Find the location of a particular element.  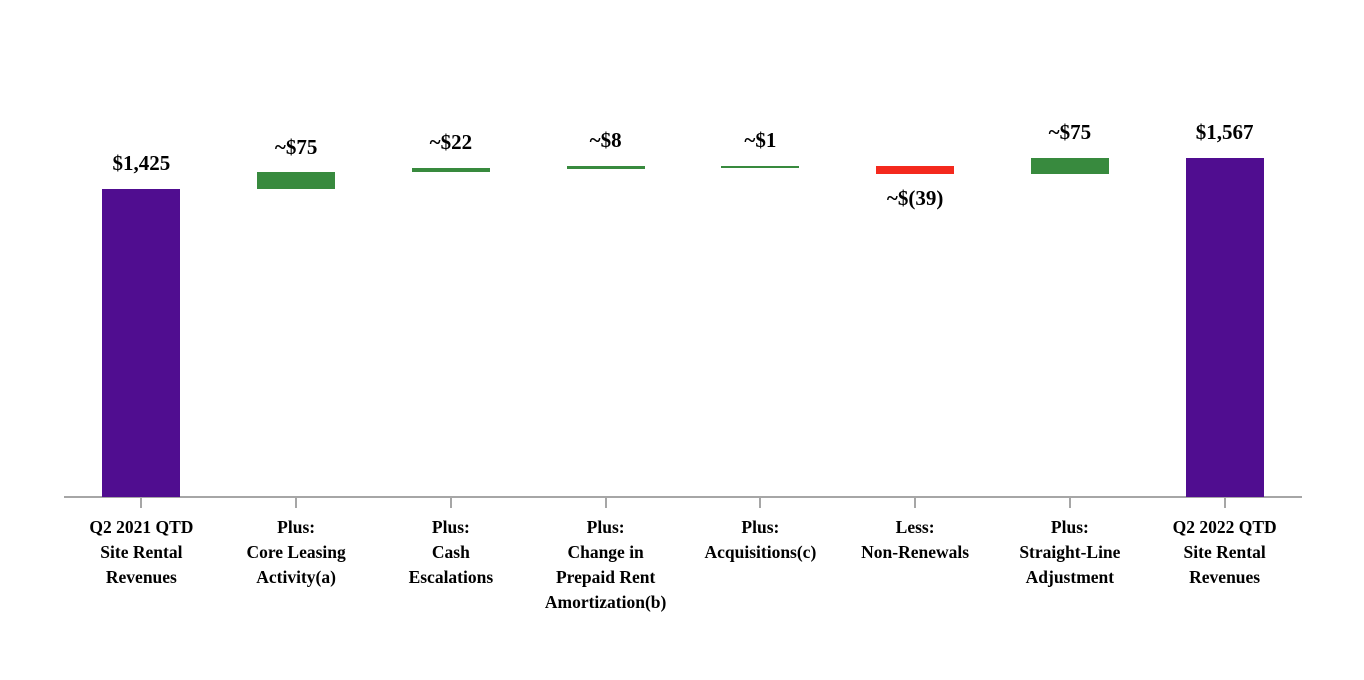

category-label: Plus: Straight-Line Adjustment is located at coordinates (1070, 552).